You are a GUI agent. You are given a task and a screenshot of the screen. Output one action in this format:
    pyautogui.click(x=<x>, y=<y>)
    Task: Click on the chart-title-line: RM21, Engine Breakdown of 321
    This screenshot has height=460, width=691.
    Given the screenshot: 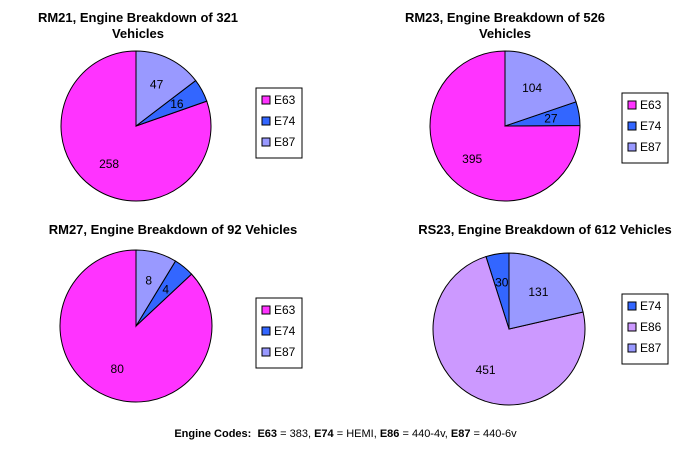 What is the action you would take?
    pyautogui.click(x=138, y=17)
    